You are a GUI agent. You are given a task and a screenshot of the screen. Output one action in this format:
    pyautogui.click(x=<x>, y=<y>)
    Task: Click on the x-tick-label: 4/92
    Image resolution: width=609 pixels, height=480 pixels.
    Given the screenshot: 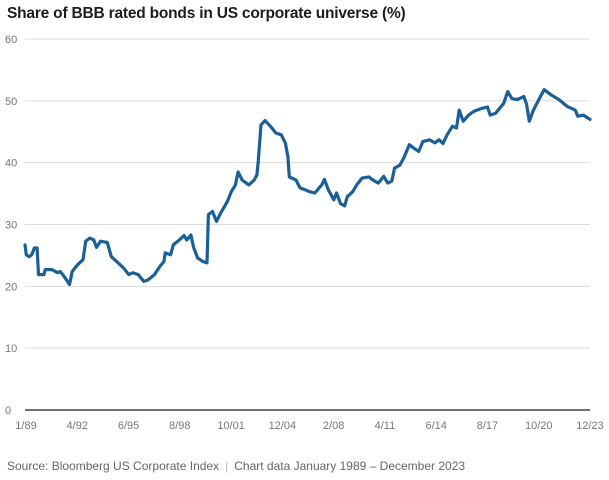 What is the action you would take?
    pyautogui.click(x=77, y=426)
    